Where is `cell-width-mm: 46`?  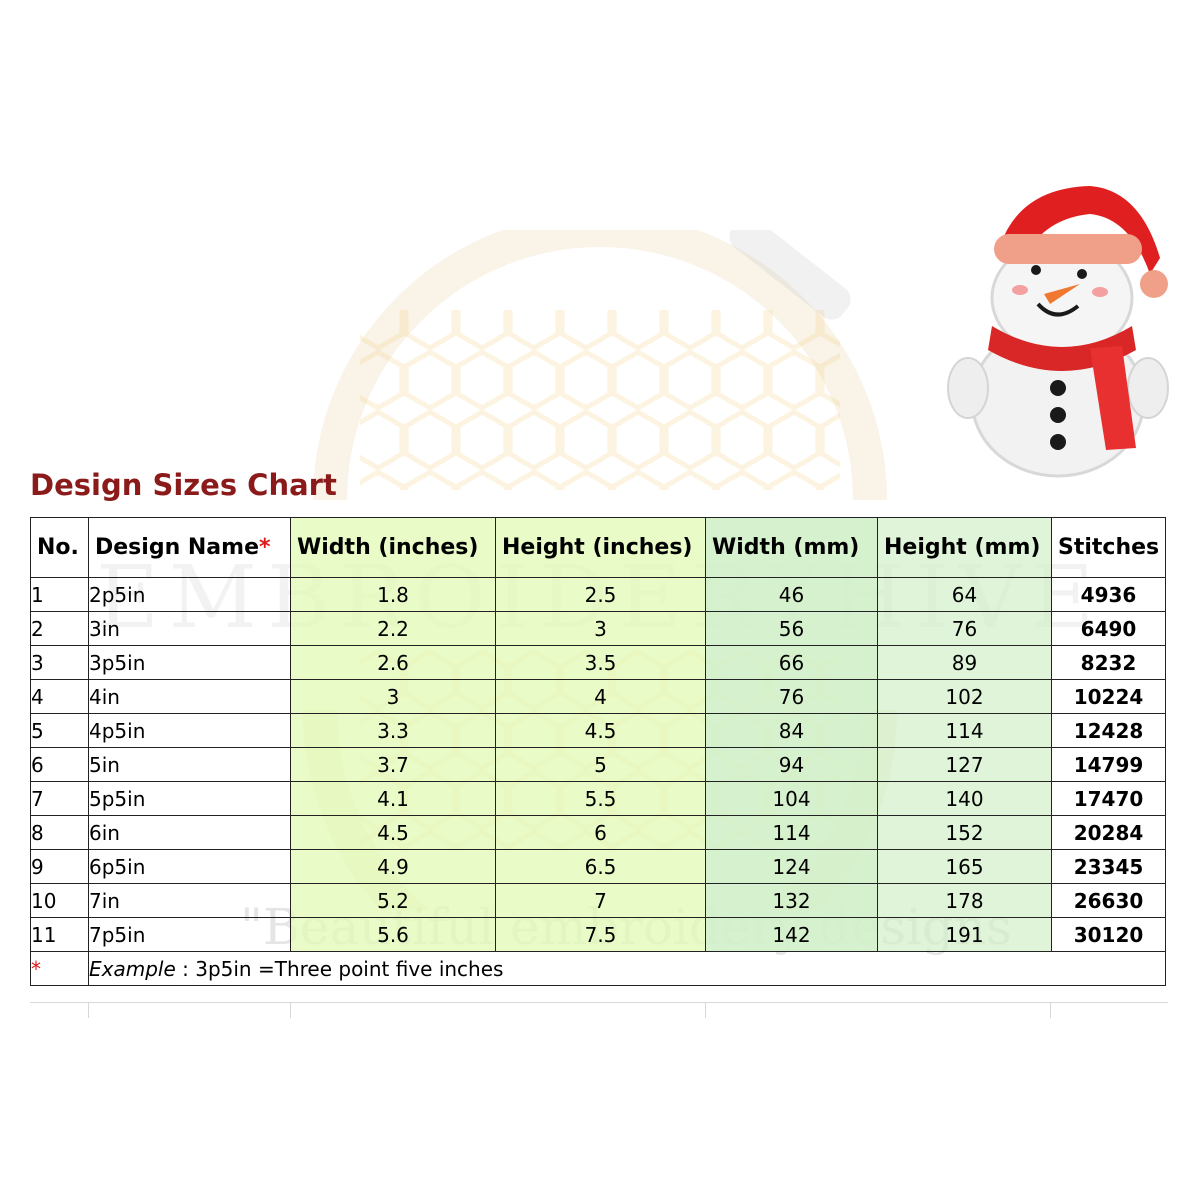 cell-width-mm: 46 is located at coordinates (792, 595).